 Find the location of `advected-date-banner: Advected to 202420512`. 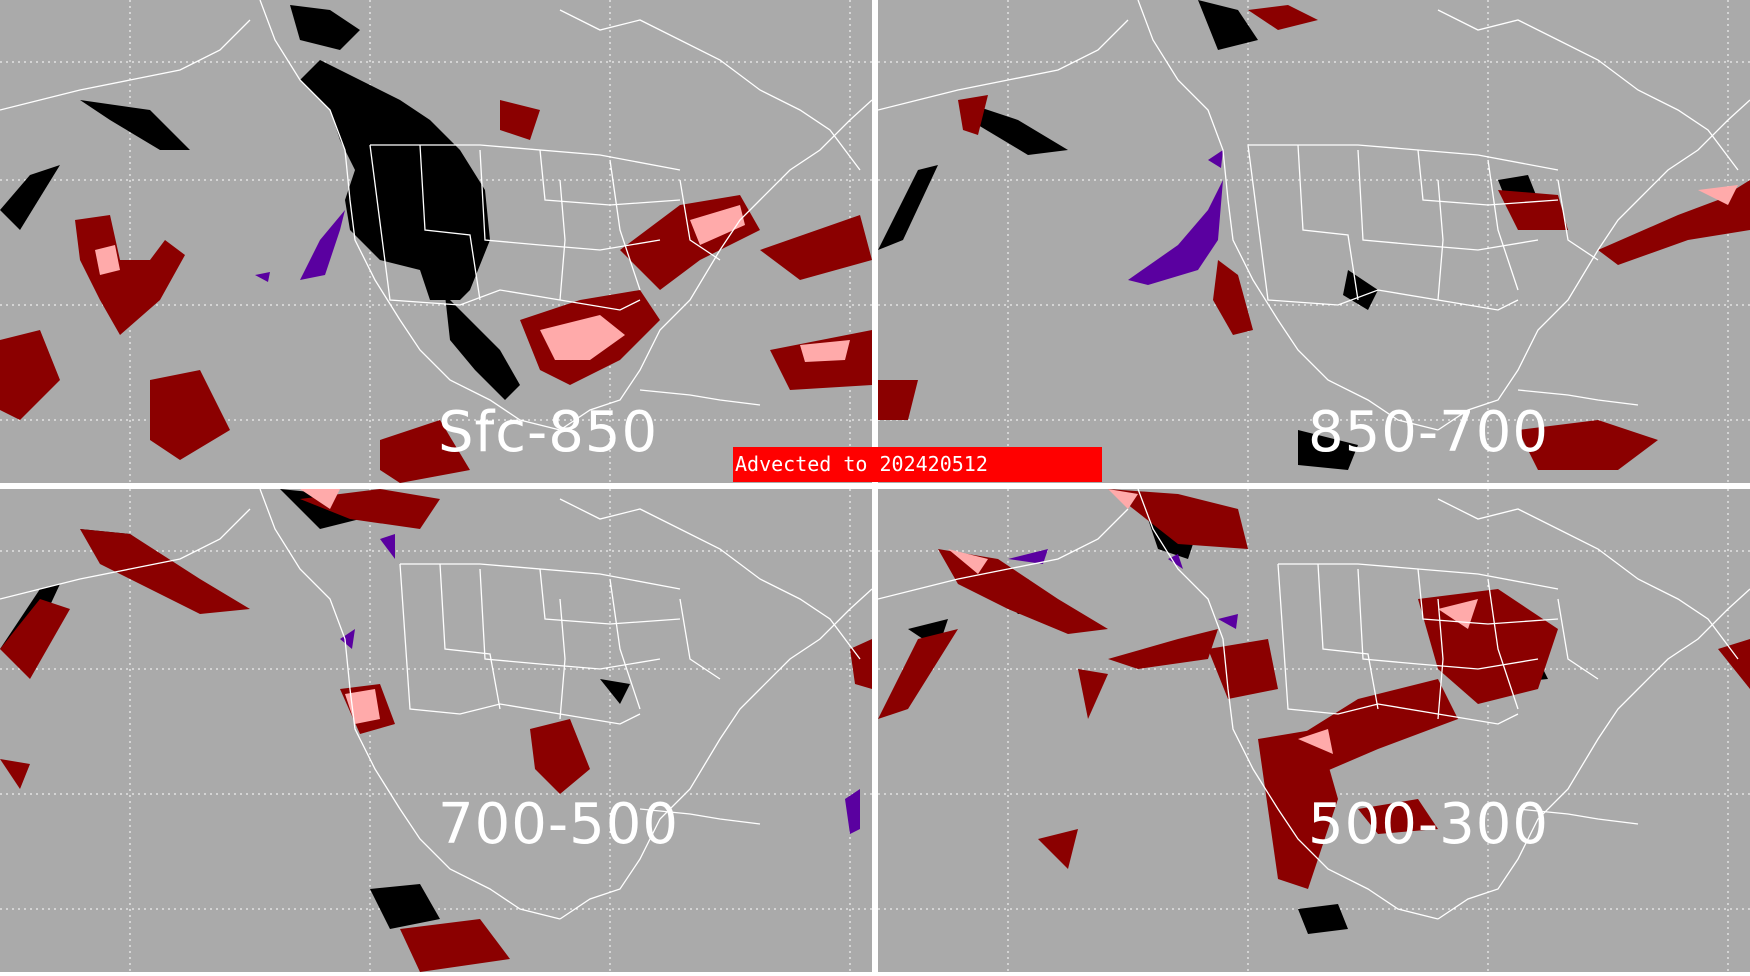

advected-date-banner: Advected to 202420512 is located at coordinates (917, 464).